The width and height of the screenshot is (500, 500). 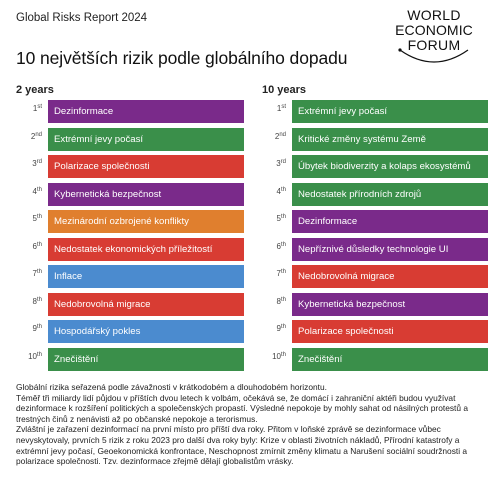 What do you see at coordinates (390, 139) in the screenshot?
I see `risk-bar: Kritické změny systému Země` at bounding box center [390, 139].